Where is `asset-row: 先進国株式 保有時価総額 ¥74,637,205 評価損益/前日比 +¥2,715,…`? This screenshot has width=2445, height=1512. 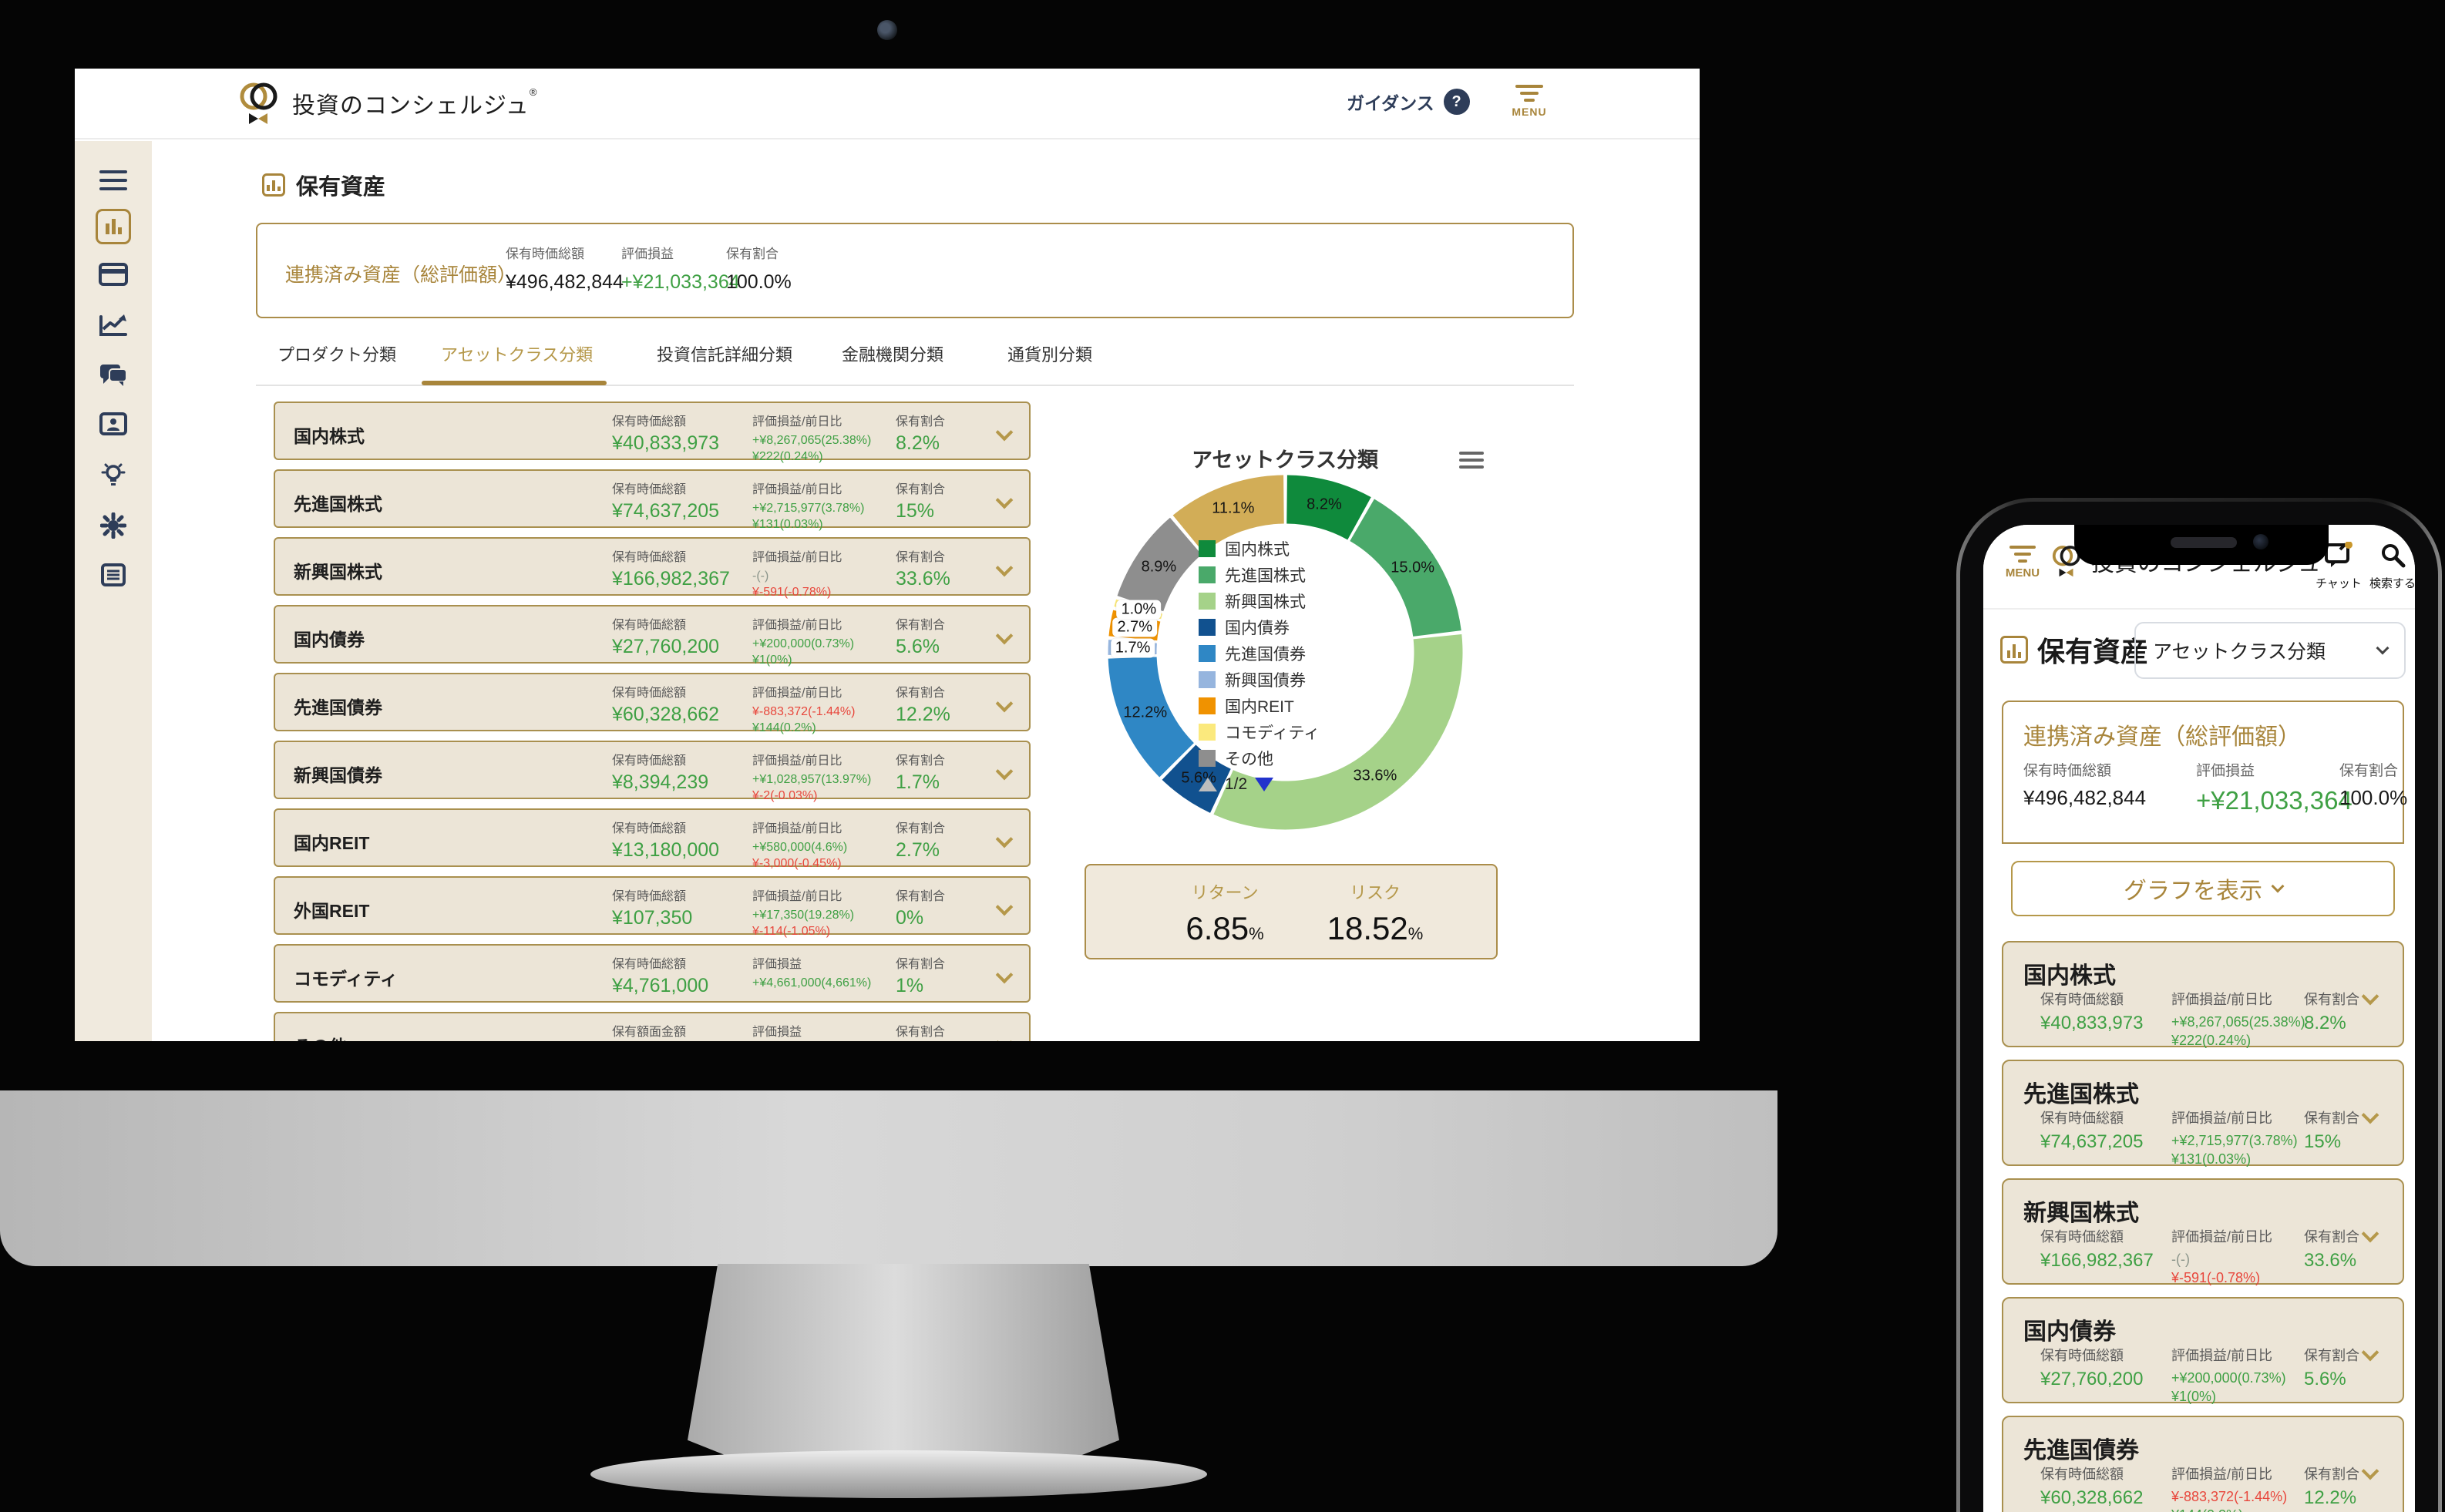
asset-row: 先進国株式 保有時価総額 ¥74,637,205 評価損益/前日比 +¥2,715,… is located at coordinates (652, 500).